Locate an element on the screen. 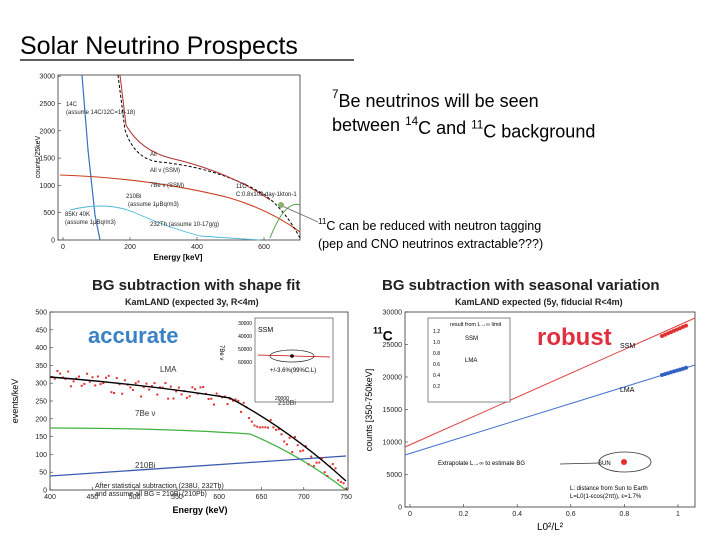  x-tick-label: 550 is located at coordinates (177, 497).